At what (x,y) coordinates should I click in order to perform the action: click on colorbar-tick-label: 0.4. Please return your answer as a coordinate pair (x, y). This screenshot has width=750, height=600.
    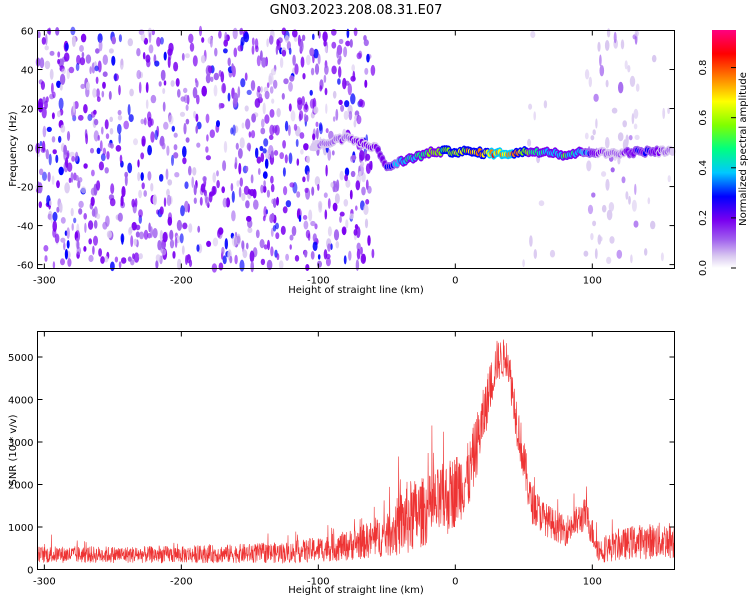
    Looking at the image, I should click on (703, 168).